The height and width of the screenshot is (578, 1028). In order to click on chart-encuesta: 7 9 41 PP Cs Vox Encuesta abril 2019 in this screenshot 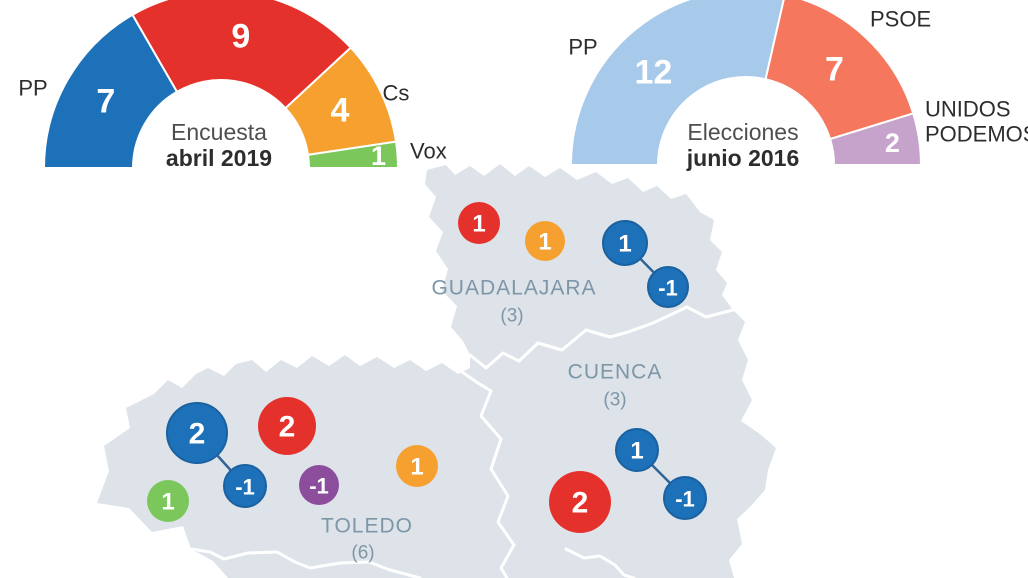, I will do `click(232, 85)`.